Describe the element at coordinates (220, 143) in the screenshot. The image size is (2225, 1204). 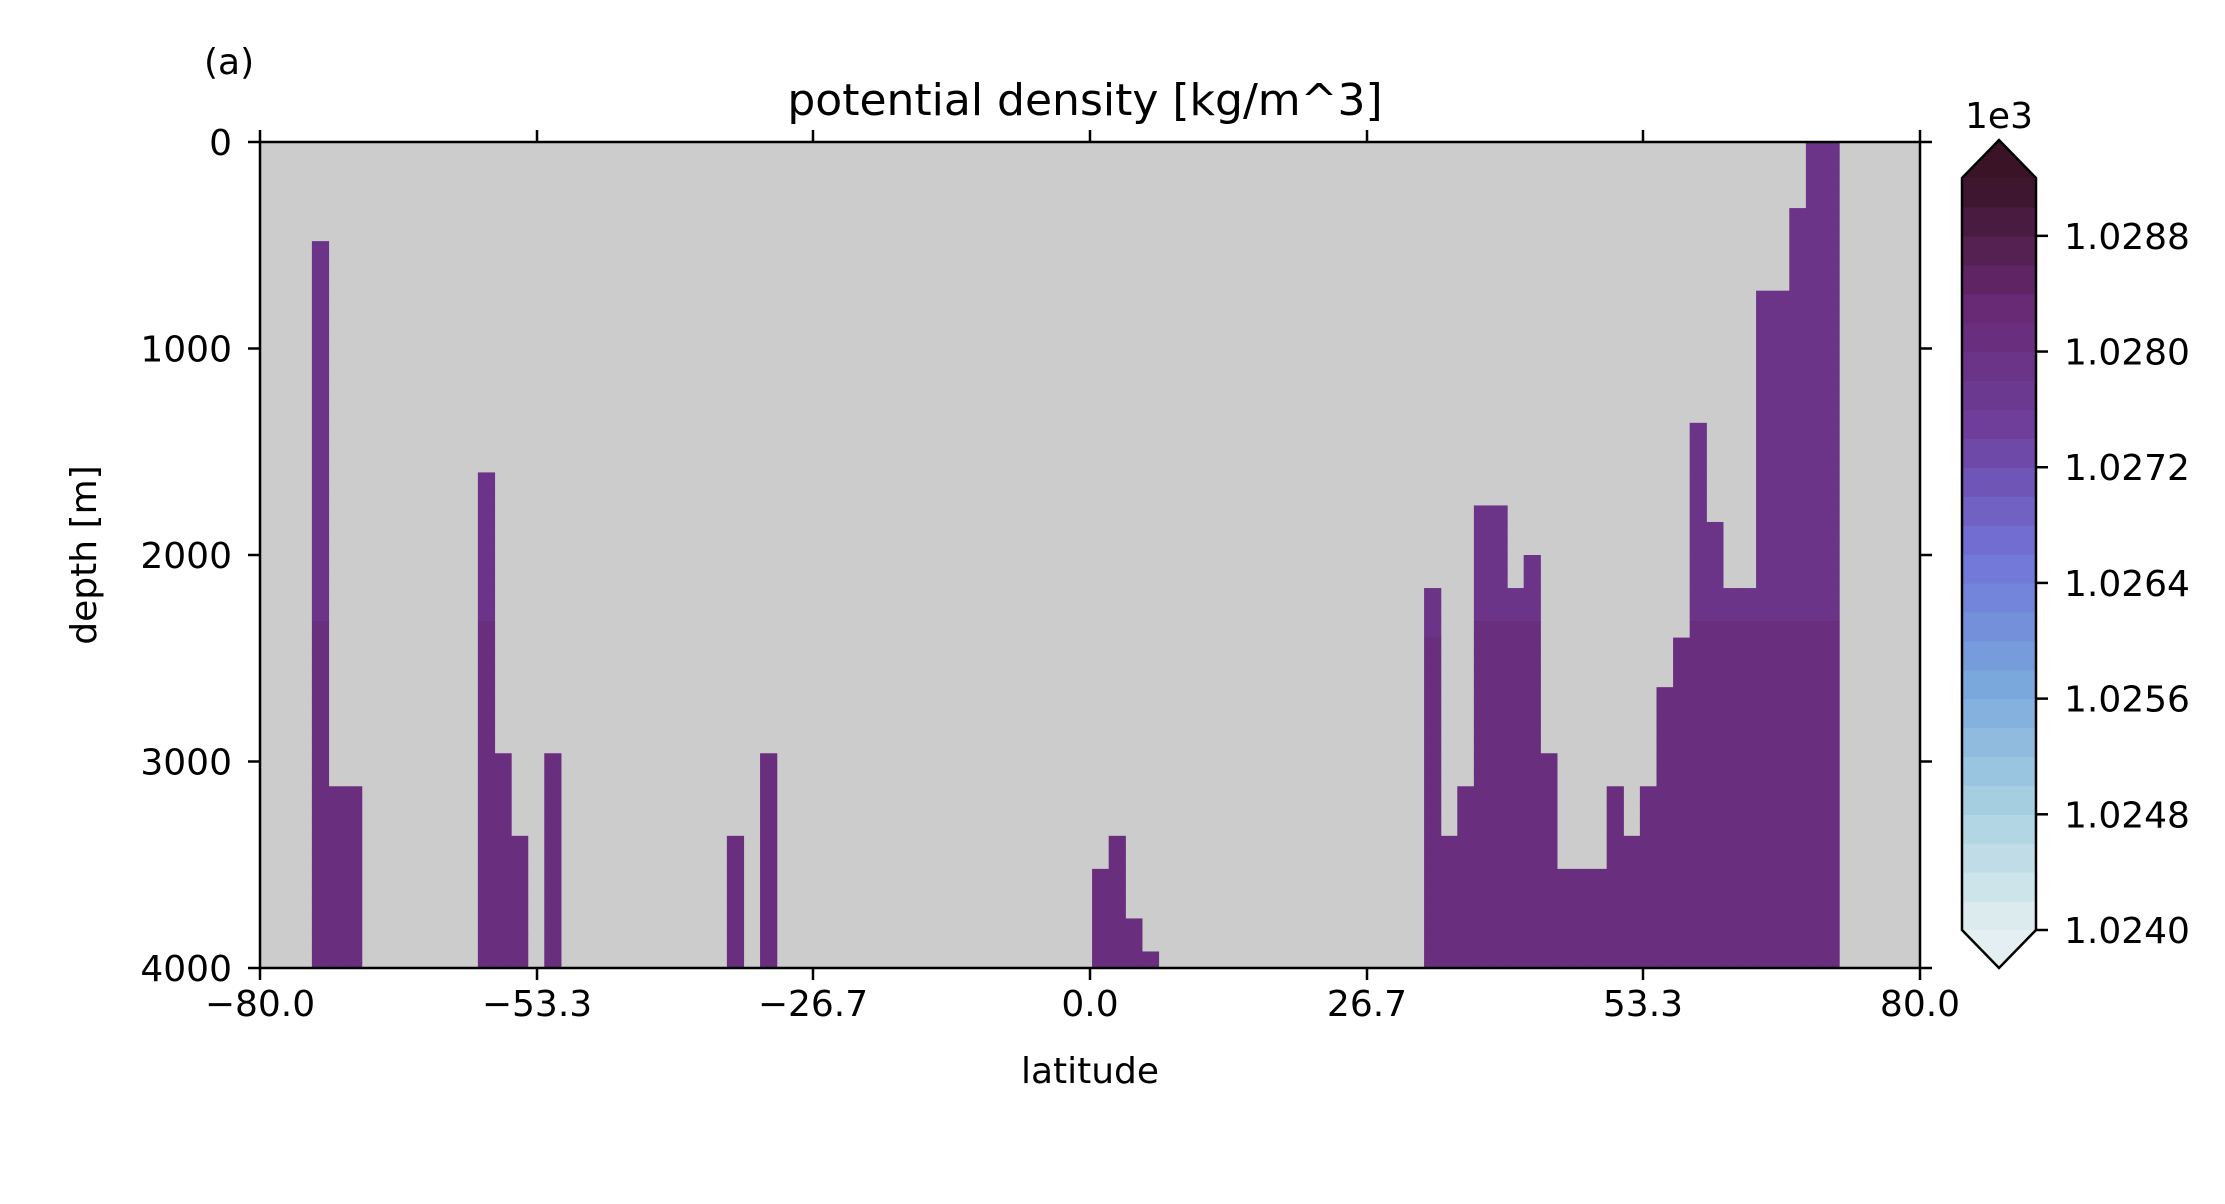
I see `y-tick-label: 0` at that location.